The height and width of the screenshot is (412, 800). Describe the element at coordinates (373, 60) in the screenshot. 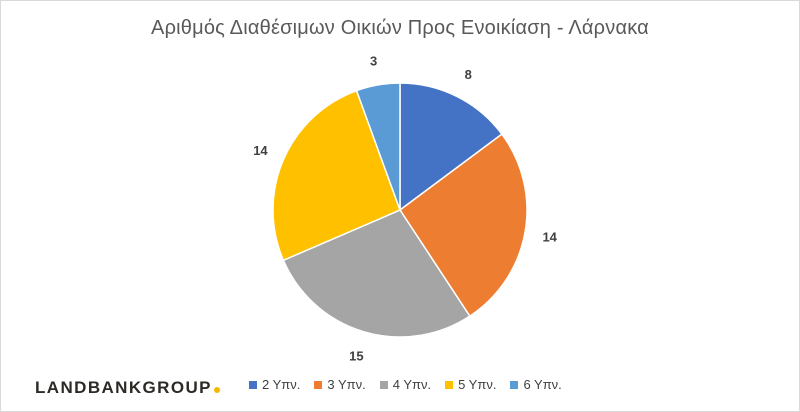

I see `data-label-5: 3` at that location.